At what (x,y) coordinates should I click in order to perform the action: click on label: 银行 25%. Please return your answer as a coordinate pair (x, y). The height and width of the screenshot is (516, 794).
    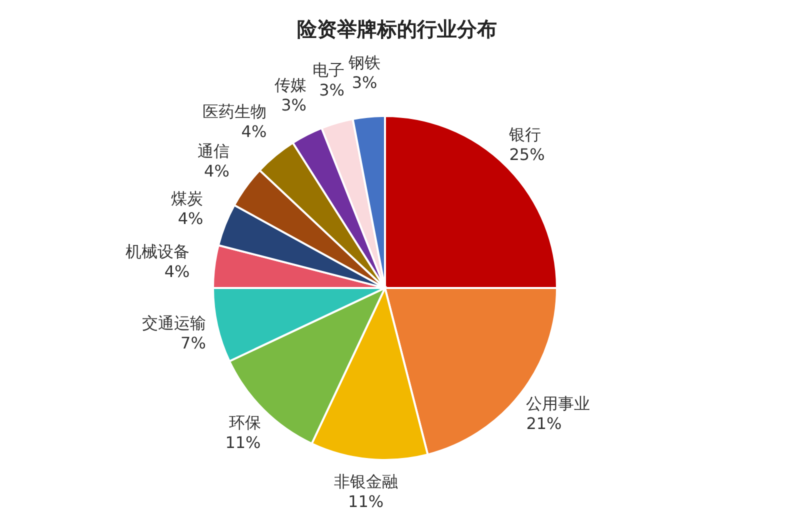
    Looking at the image, I should click on (527, 144).